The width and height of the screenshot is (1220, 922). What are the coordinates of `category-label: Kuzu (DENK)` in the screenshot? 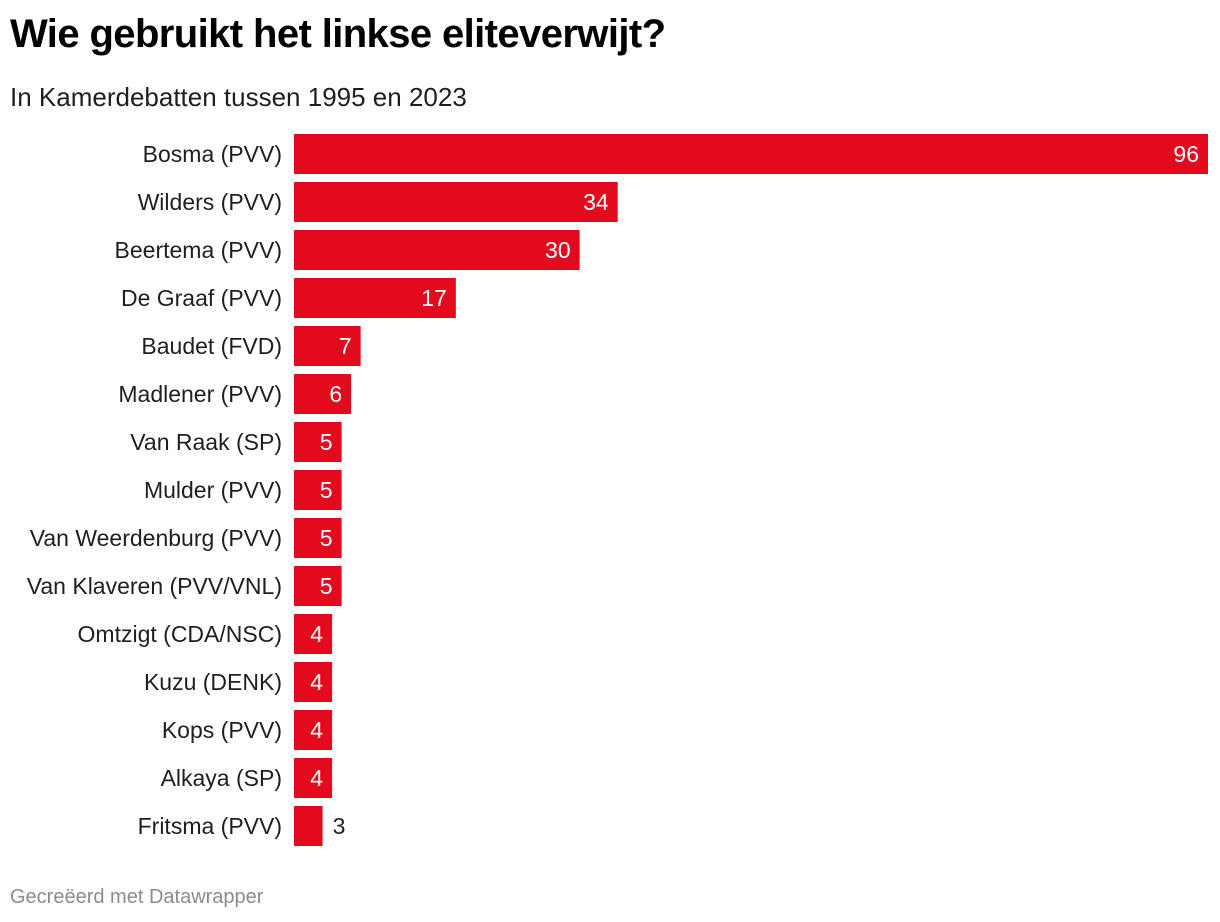 It's located at (213, 682).